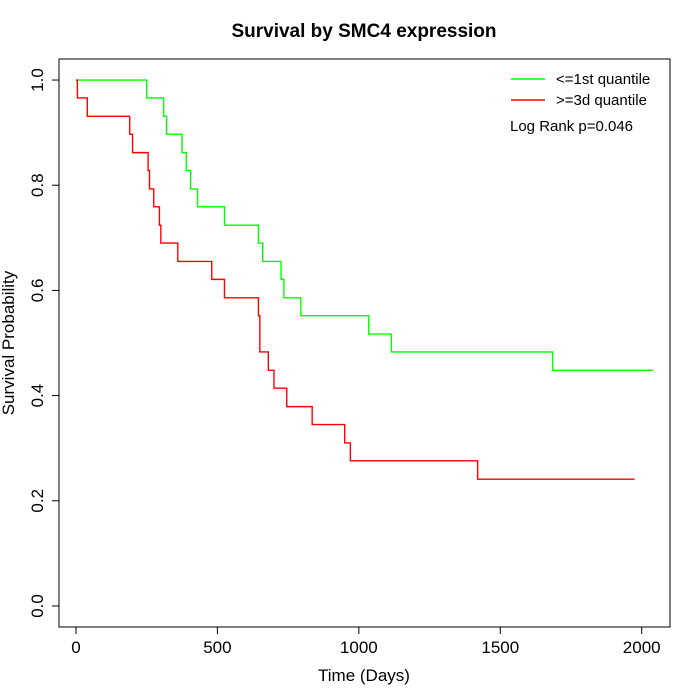 Image resolution: width=700 pixels, height=700 pixels. What do you see at coordinates (217, 647) in the screenshot?
I see `x-tick-label: 500` at bounding box center [217, 647].